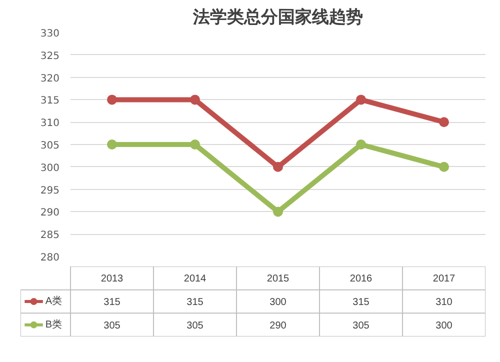 This screenshot has height=362, width=500. Describe the element at coordinates (444, 302) in the screenshot. I see `data-label: 310` at that location.